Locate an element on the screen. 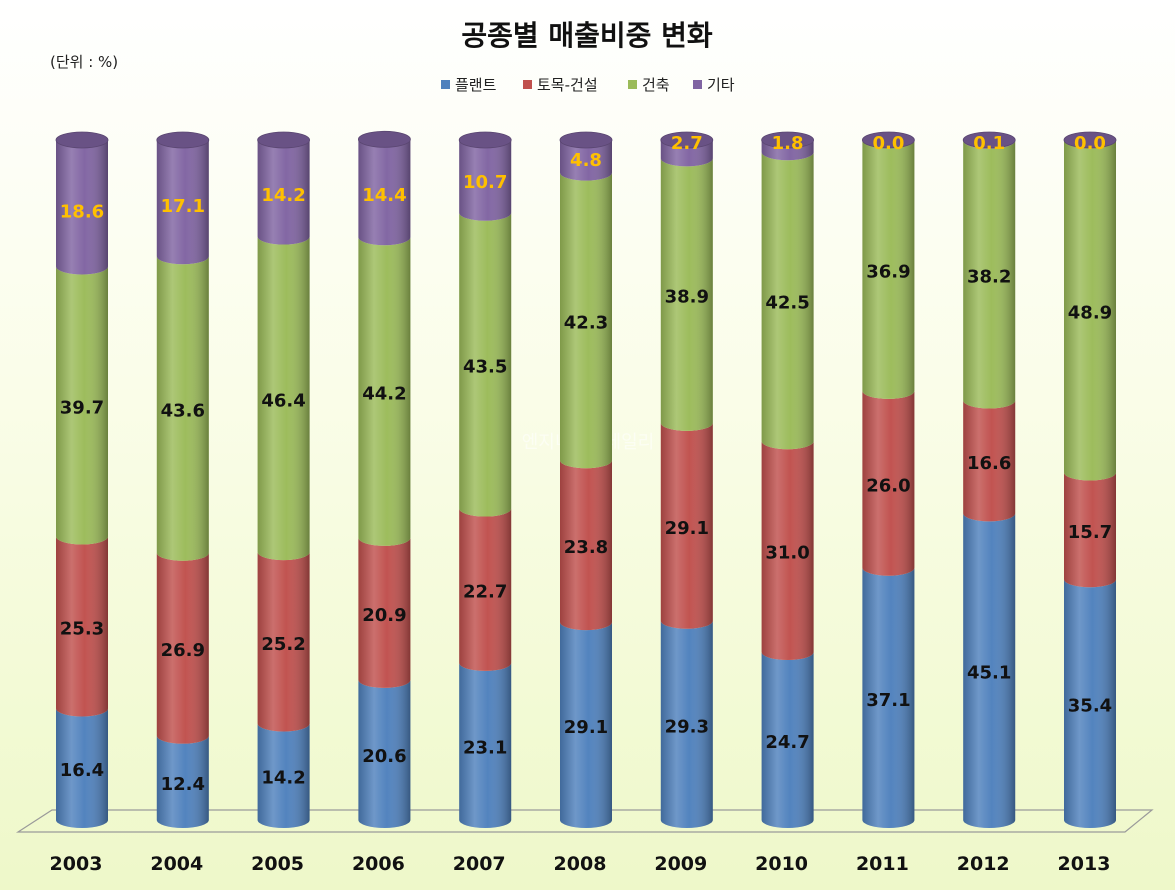 The image size is (1175, 890). chart-title: 공종별 매출비중 변화 is located at coordinates (587, 35).